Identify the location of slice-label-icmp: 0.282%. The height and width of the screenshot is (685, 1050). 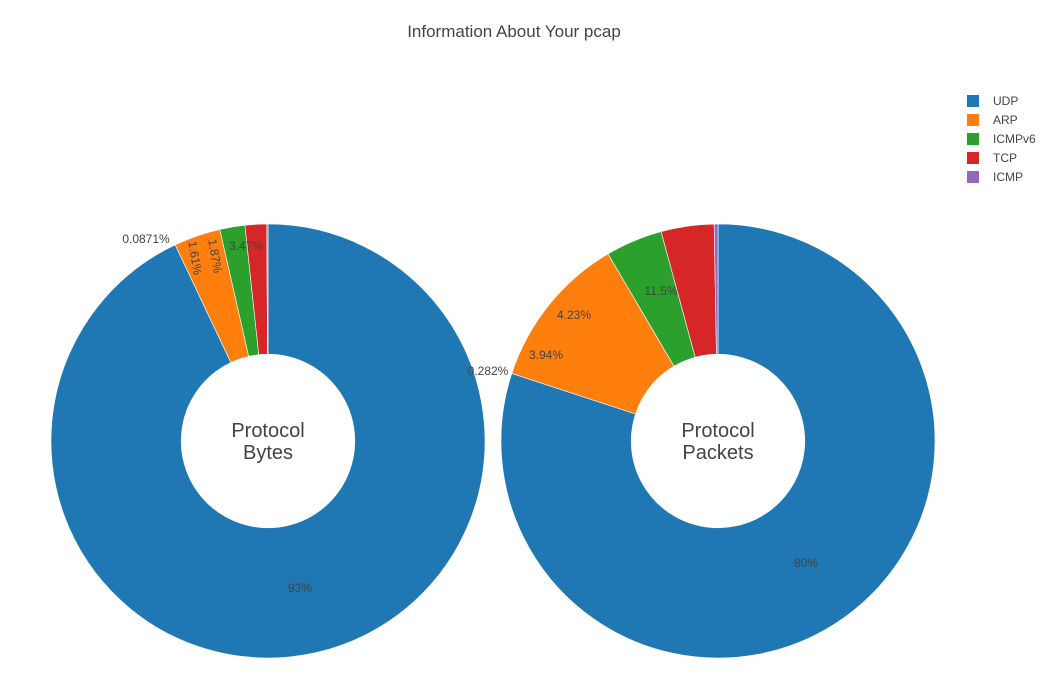
(488, 371).